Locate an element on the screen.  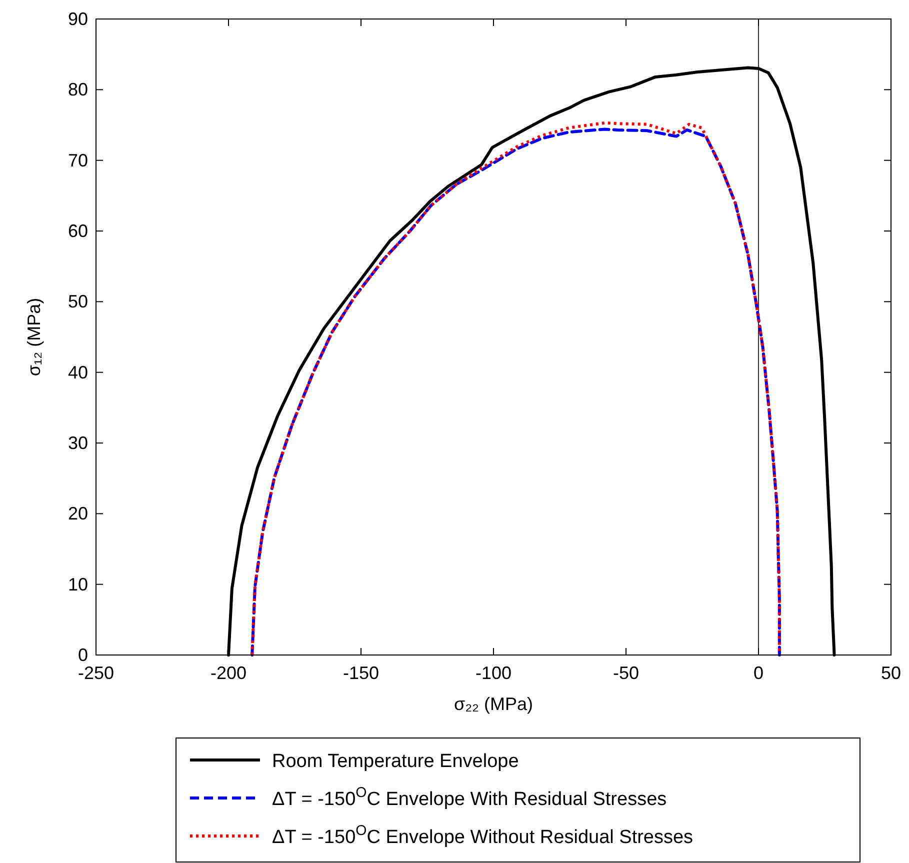
y-tick-label: 50 is located at coordinates (78, 302).